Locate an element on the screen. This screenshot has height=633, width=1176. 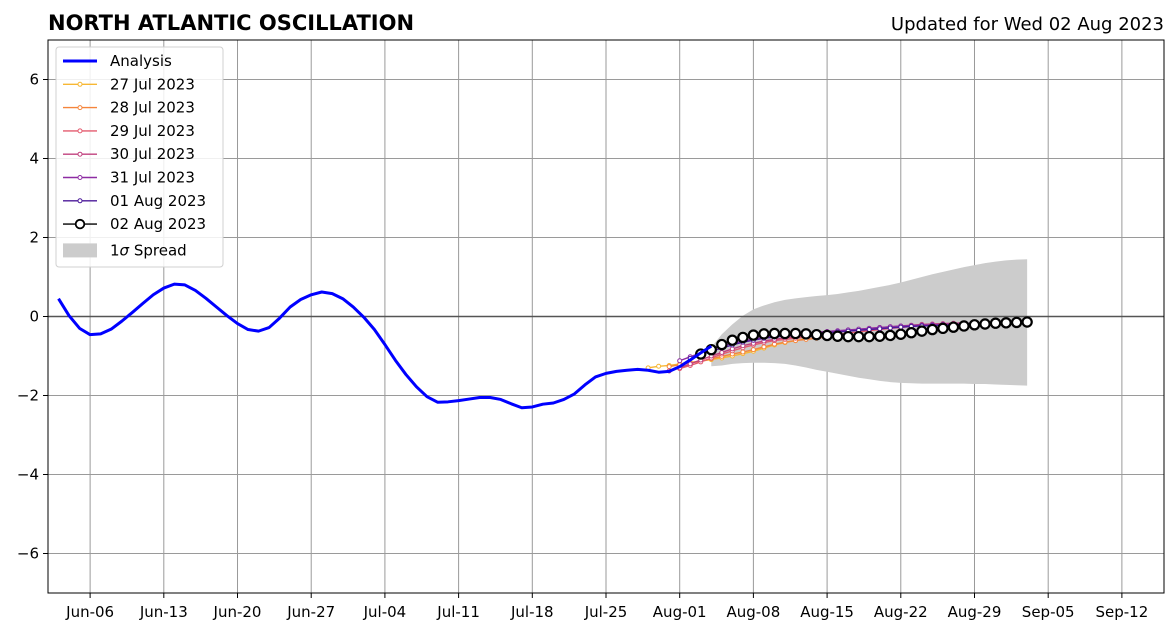
y-axis-ticks: −6 −4 −2 0 2 4 6 is located at coordinates (32, 317).